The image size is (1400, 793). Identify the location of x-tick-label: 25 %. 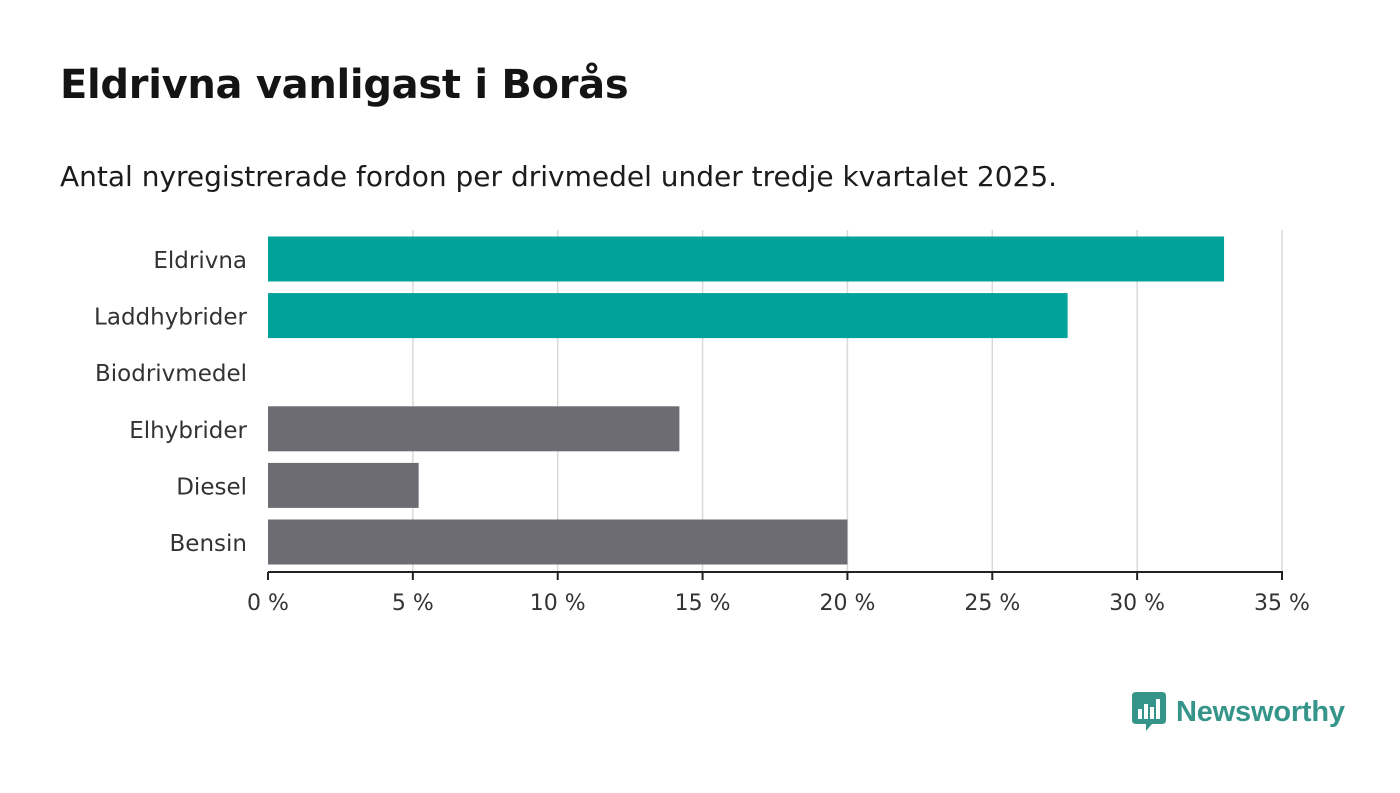
(992, 603).